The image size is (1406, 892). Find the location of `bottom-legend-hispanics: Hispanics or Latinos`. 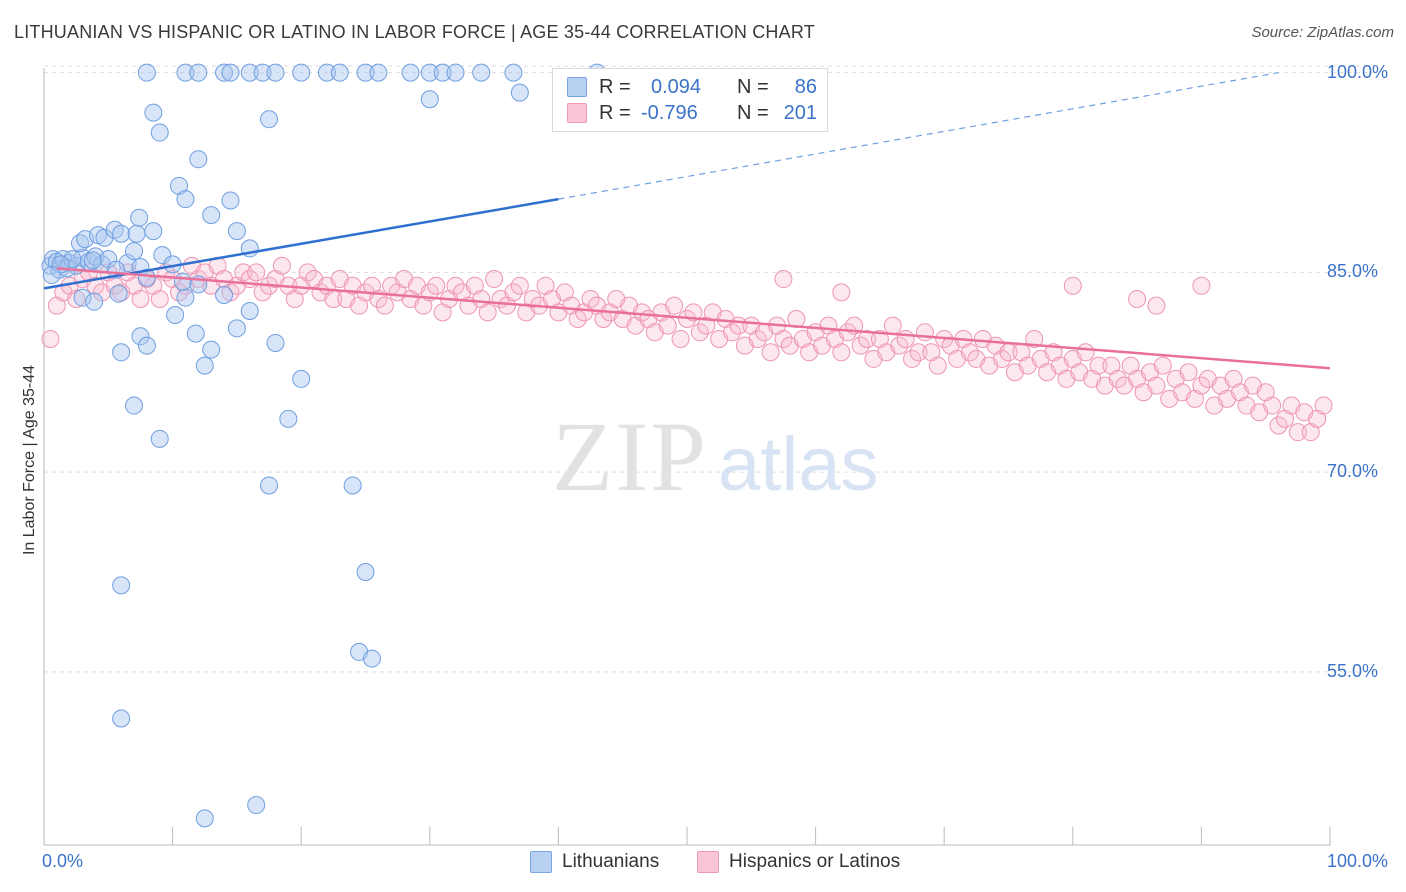

bottom-legend-hispanics: Hispanics or Latinos is located at coordinates (798, 862).